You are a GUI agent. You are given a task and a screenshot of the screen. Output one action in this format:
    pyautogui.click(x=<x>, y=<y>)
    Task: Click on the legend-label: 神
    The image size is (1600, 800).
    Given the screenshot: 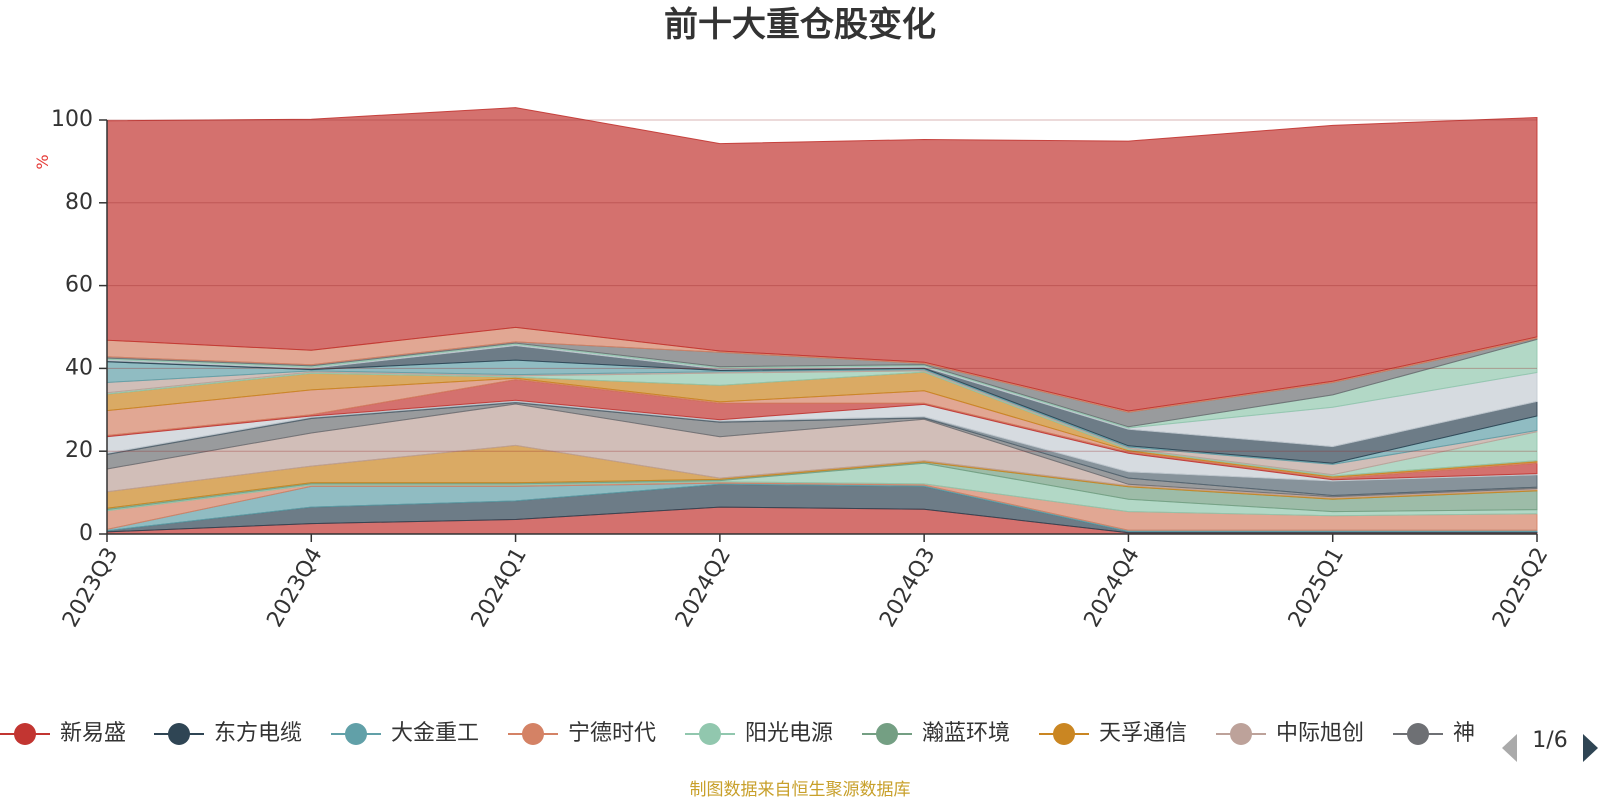 What is the action you would take?
    pyautogui.click(x=1464, y=733)
    